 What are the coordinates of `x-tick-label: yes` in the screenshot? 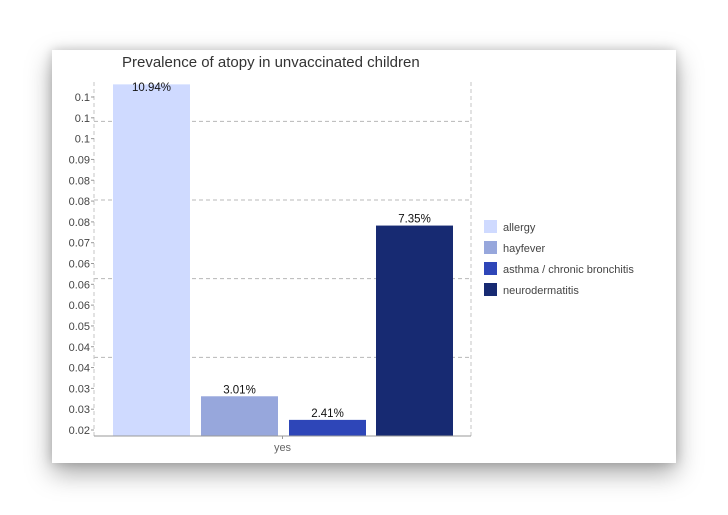 It's located at (283, 448).